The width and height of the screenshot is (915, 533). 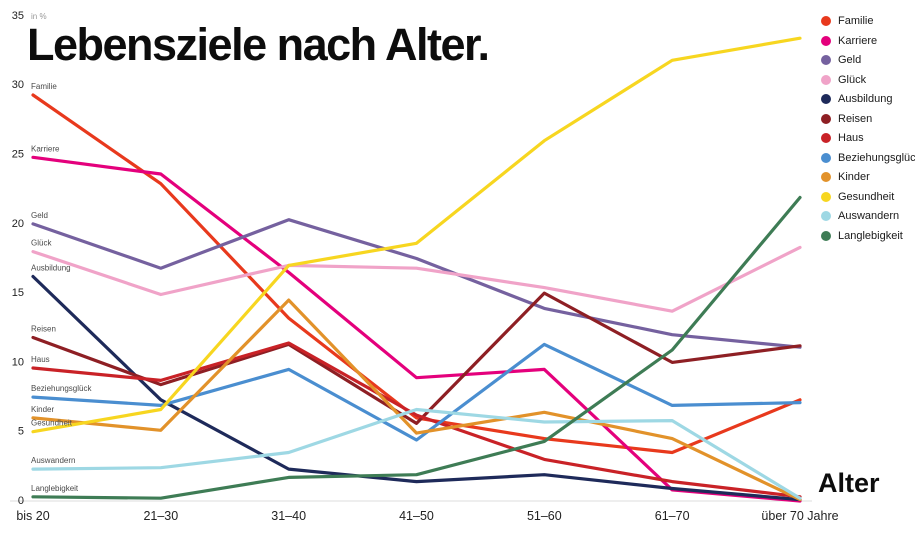 What do you see at coordinates (416, 453) in the screenshot?
I see `series-line-auswandern` at bounding box center [416, 453].